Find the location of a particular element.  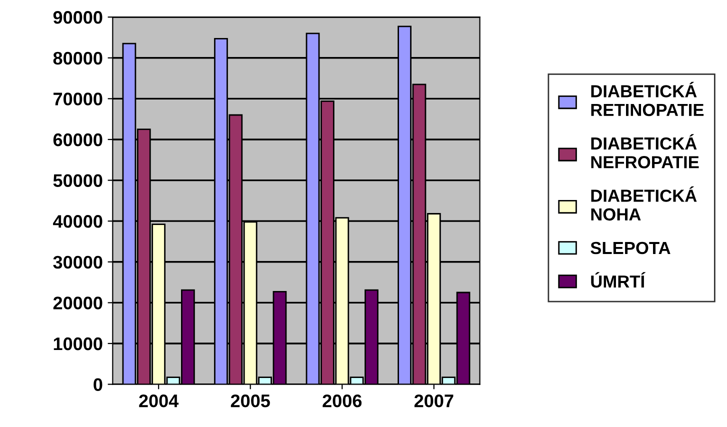

y-tick-label: 30000 is located at coordinates (77, 262).